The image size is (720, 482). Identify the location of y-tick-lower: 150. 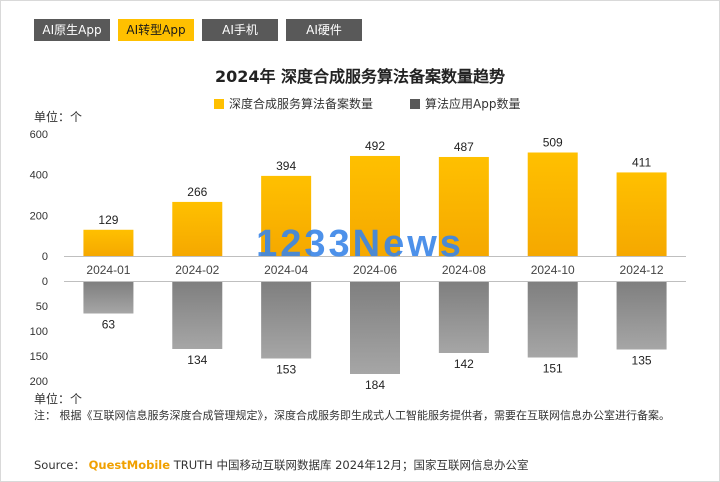
(39, 357).